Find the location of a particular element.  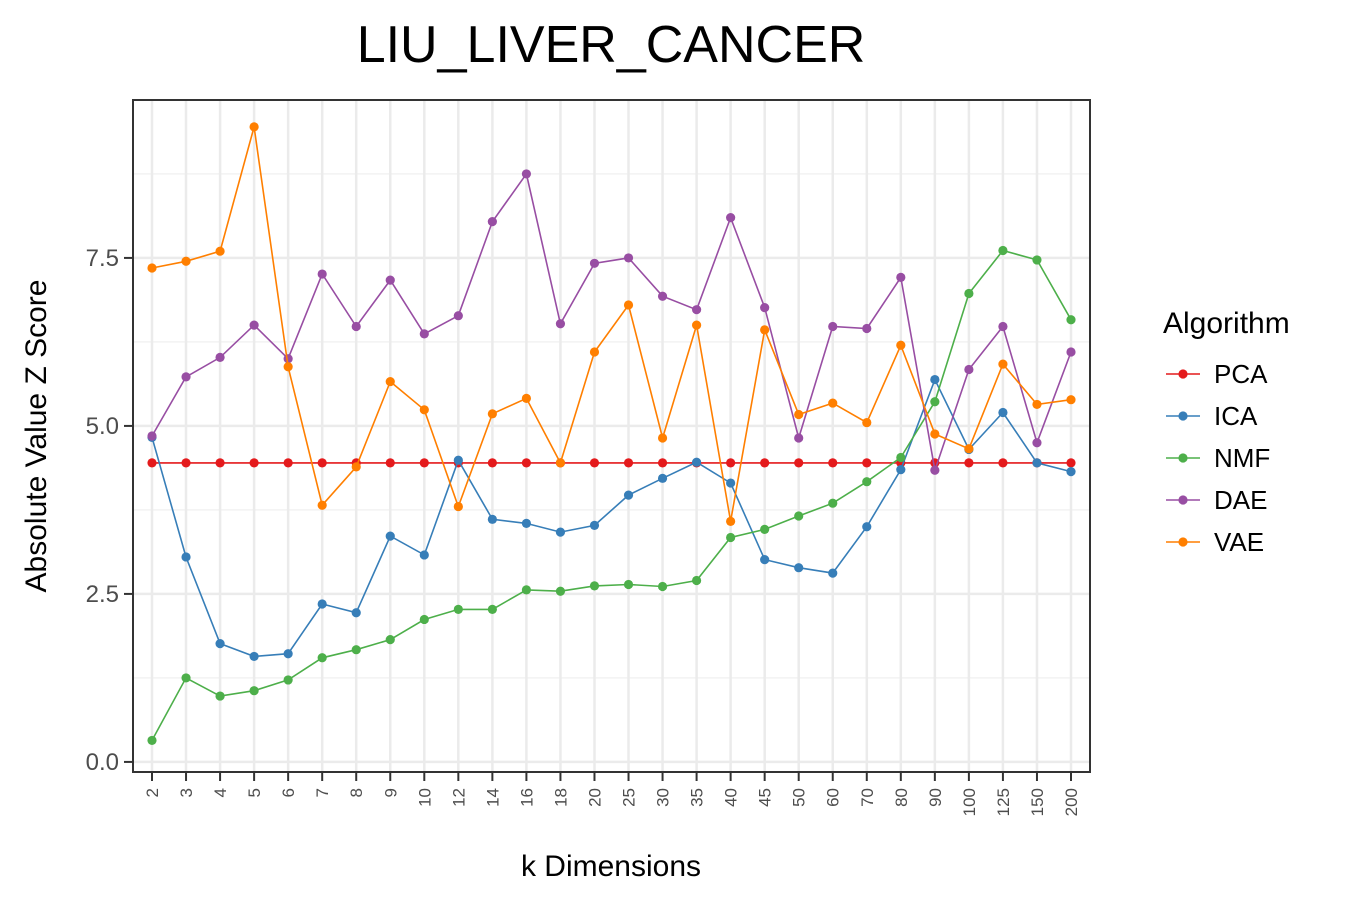

x-tick-label: 9 is located at coordinates (390, 792).